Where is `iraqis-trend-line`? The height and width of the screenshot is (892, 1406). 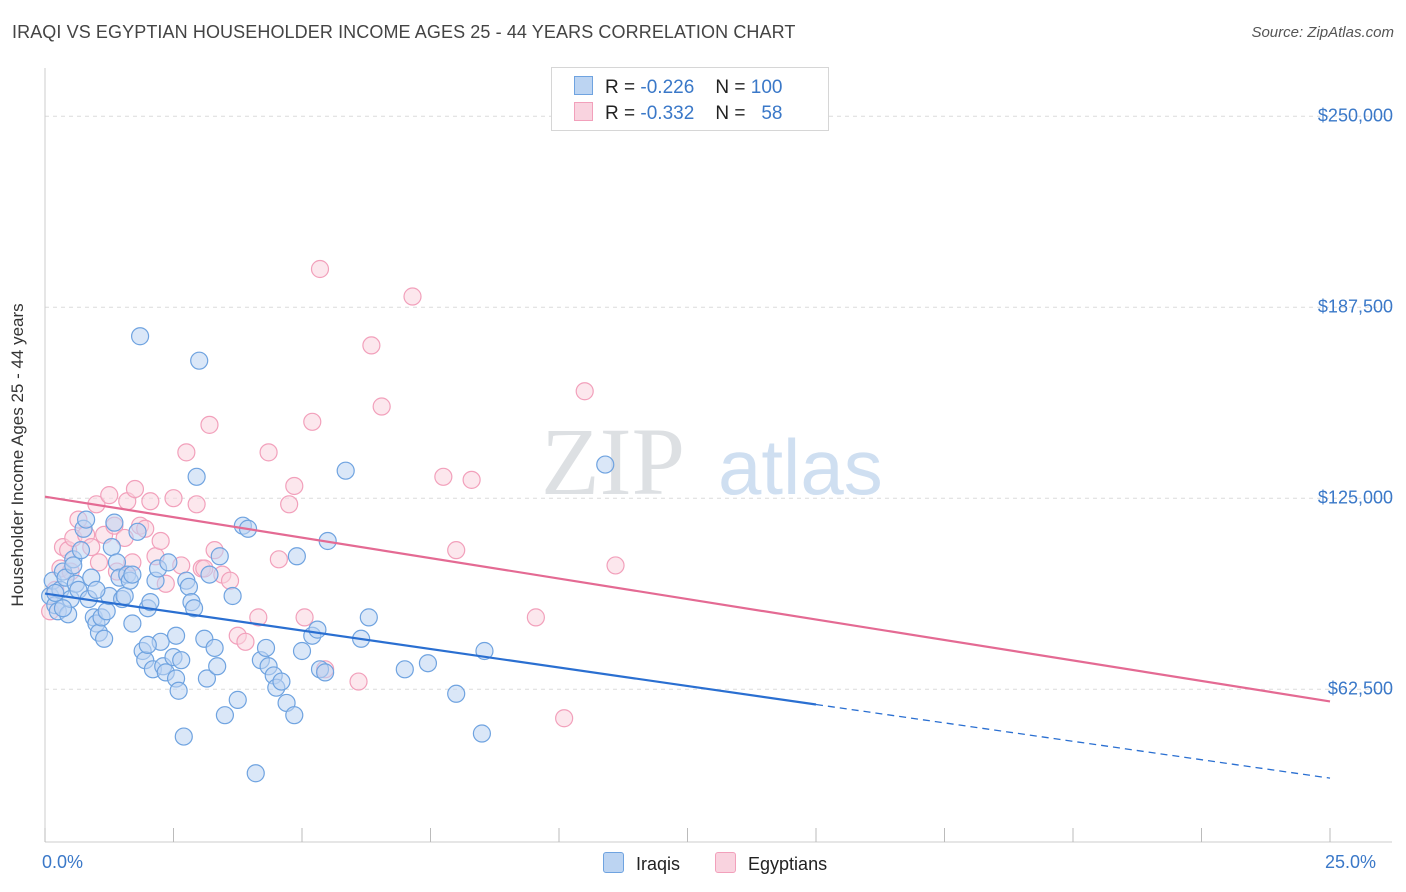 iraqis-trend-line is located at coordinates (430, 649).